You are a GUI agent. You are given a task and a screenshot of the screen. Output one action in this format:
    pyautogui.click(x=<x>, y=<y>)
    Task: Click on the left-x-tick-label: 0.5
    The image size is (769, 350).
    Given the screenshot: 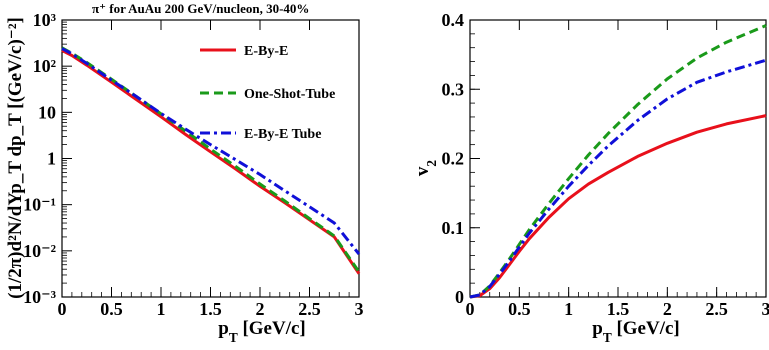 What is the action you would take?
    pyautogui.click(x=111, y=309)
    